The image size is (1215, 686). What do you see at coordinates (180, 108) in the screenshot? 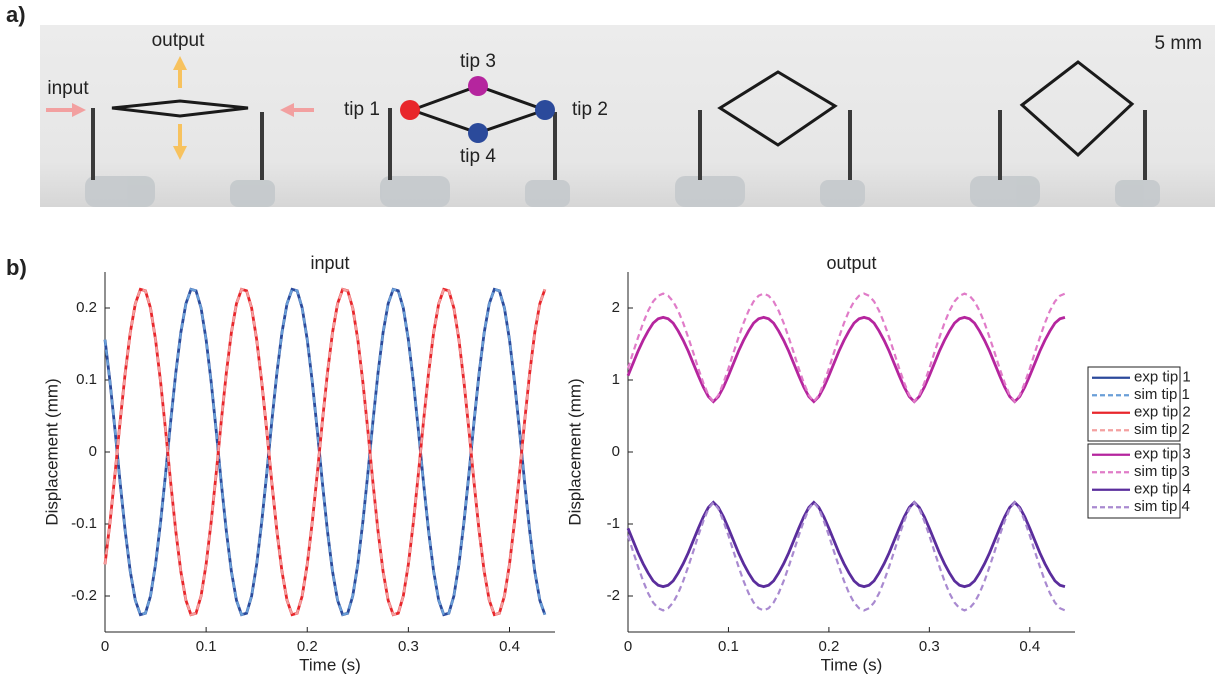
I see `photo-arrows` at bounding box center [180, 108].